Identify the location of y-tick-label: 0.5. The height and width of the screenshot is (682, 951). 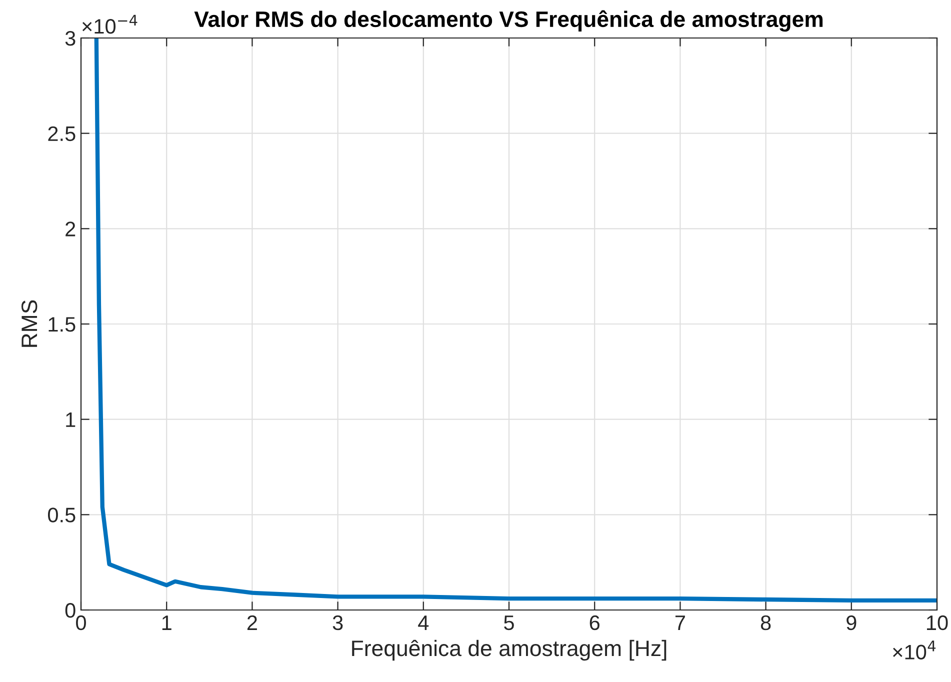
(62, 515).